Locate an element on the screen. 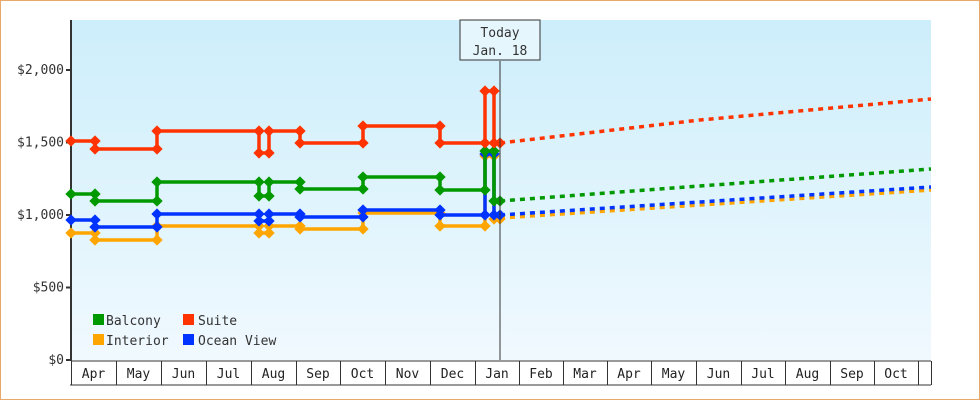 This screenshot has height=400, width=980. legend-item-suite: Suite is located at coordinates (210, 321).